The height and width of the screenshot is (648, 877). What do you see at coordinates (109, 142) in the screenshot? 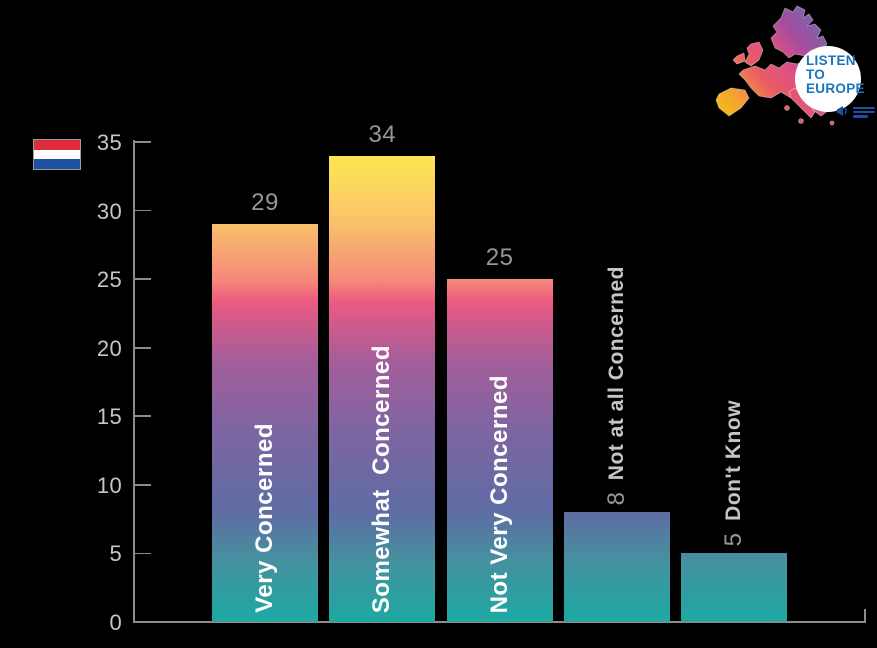
I see `y-tick-label: 35` at bounding box center [109, 142].